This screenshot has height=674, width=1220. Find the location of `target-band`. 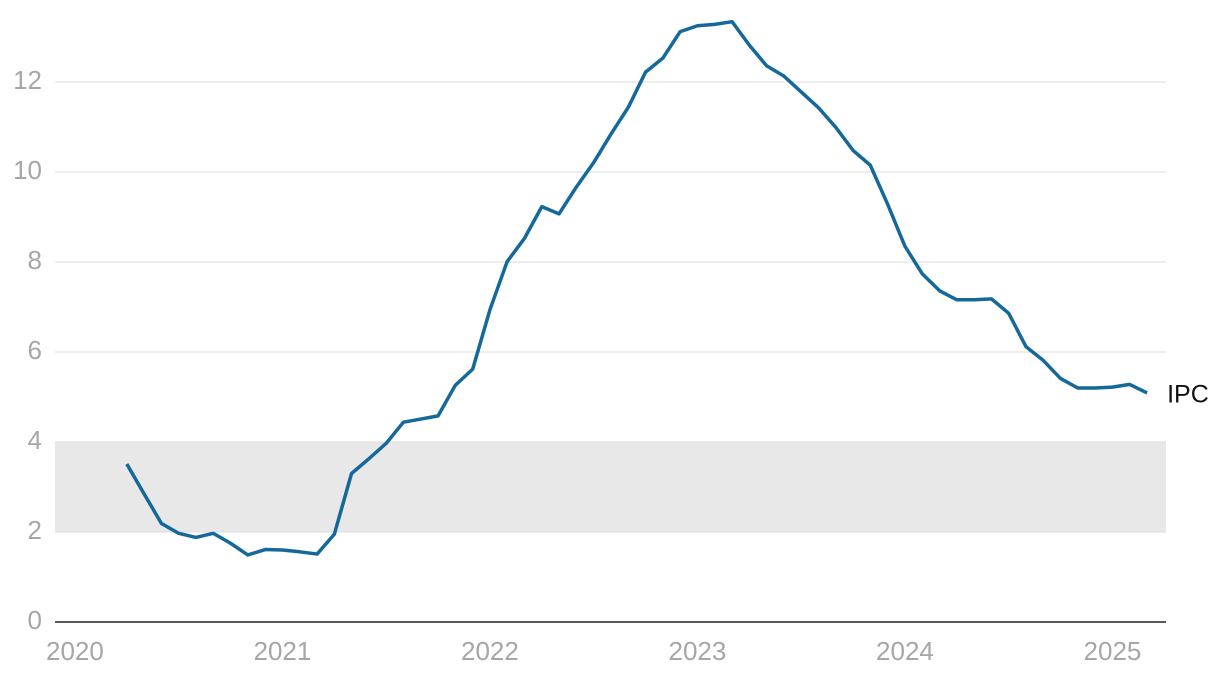

target-band is located at coordinates (610, 487).